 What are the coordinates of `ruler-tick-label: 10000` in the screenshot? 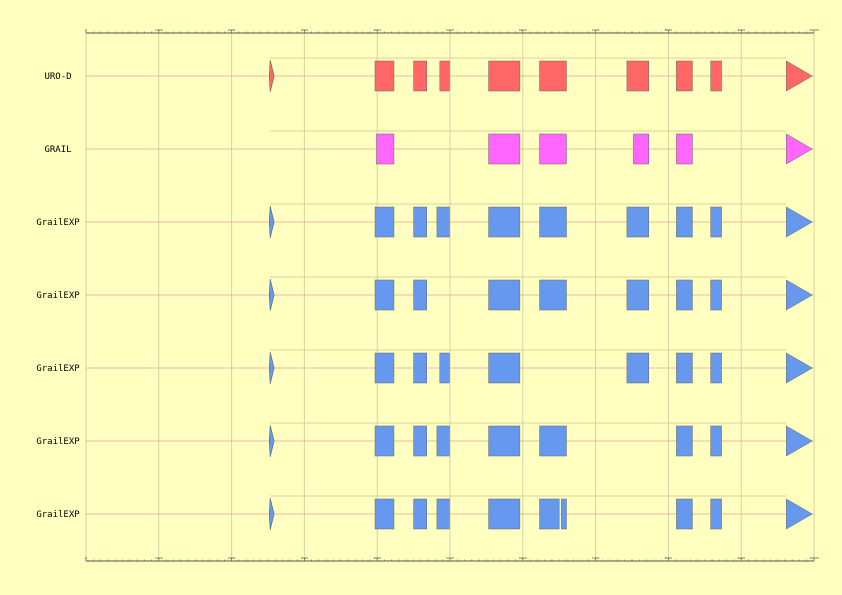 It's located at (814, 558).